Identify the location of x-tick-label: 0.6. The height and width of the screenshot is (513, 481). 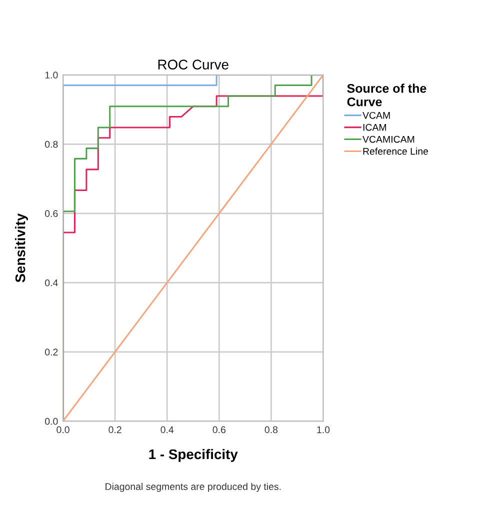
(219, 430).